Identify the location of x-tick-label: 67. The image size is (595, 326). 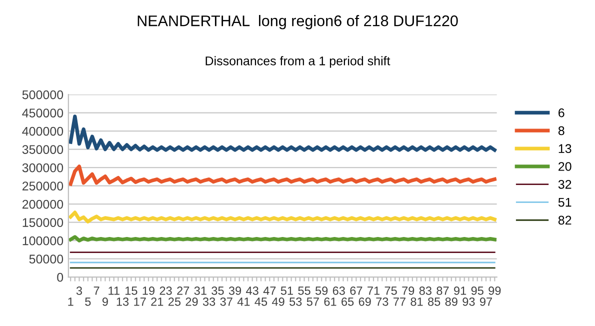
(356, 290).